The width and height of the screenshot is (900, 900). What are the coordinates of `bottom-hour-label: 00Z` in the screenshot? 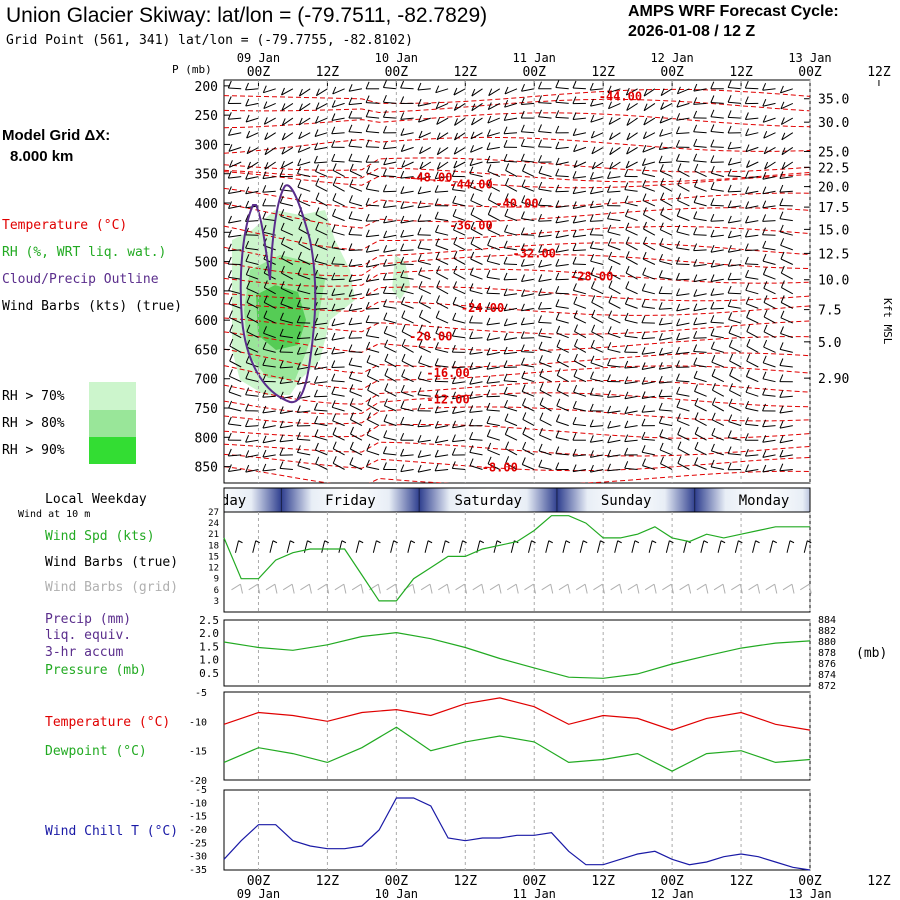 It's located at (259, 881).